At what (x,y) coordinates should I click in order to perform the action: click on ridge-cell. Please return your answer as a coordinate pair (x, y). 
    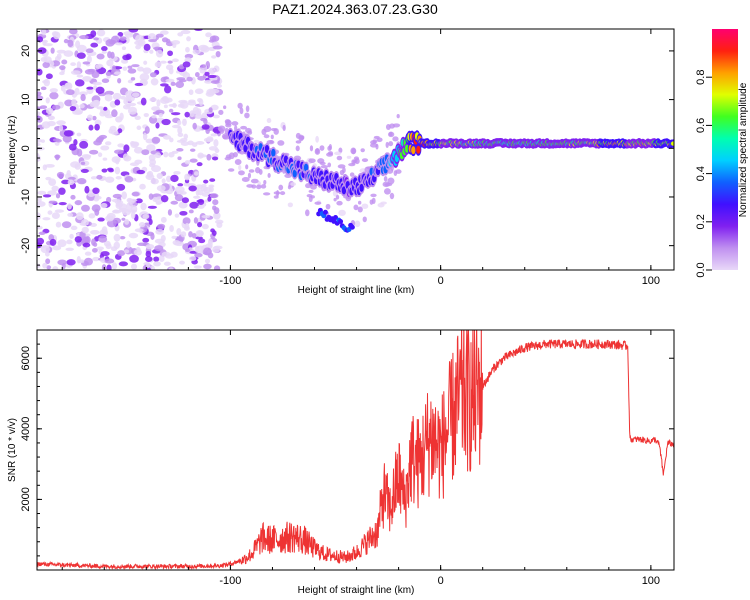
    Looking at the image, I should click on (361, 187).